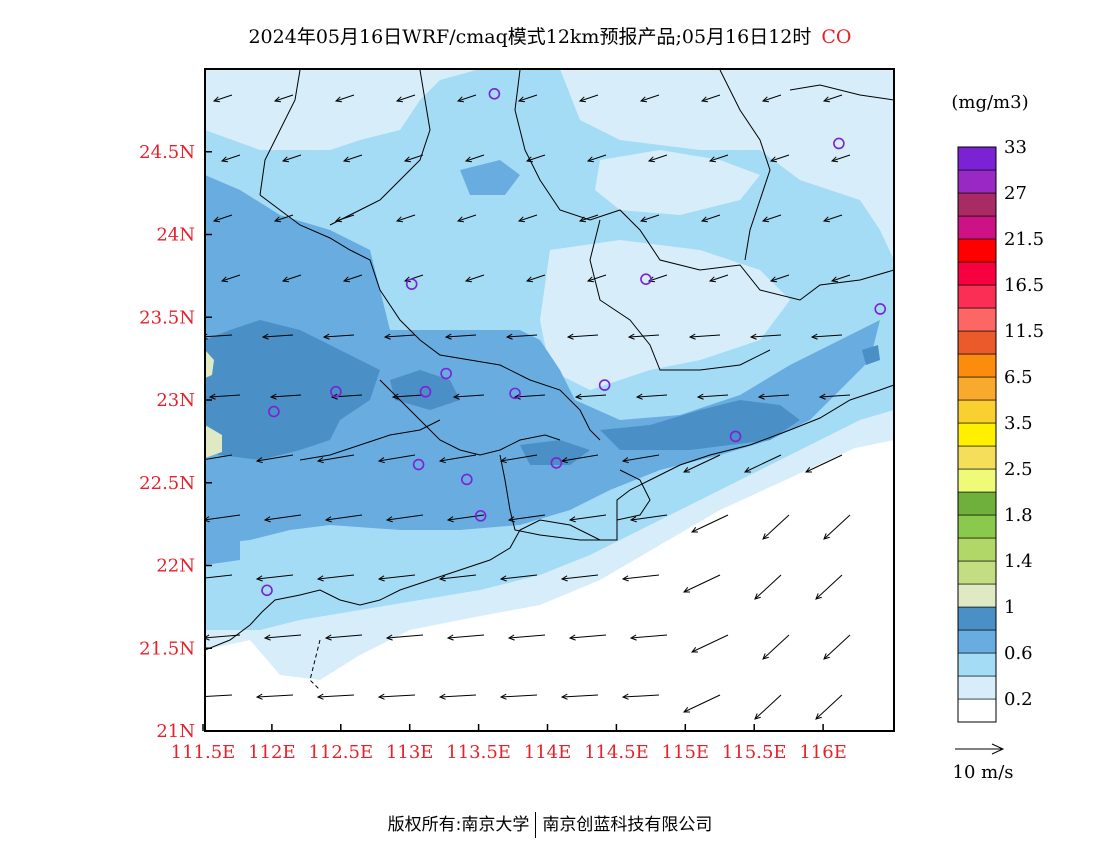 The width and height of the screenshot is (1100, 850). Describe the element at coordinates (536, 825) in the screenshot. I see `footer-divider` at that location.